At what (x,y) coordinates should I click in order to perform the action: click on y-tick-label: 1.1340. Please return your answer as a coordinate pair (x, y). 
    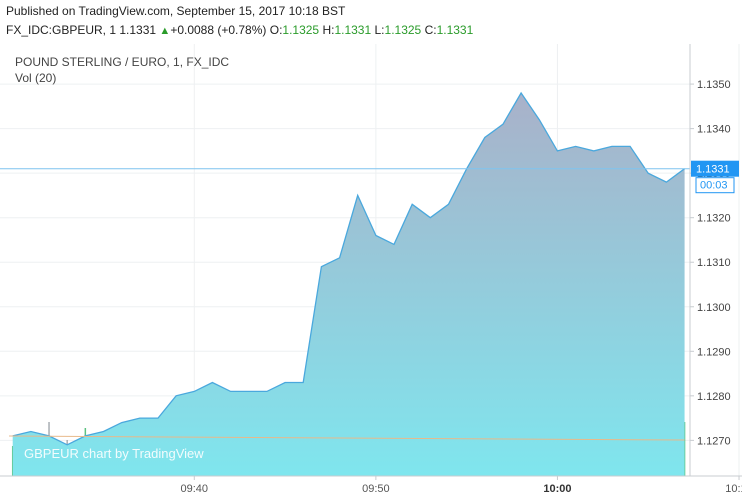
    Looking at the image, I should click on (714, 130).